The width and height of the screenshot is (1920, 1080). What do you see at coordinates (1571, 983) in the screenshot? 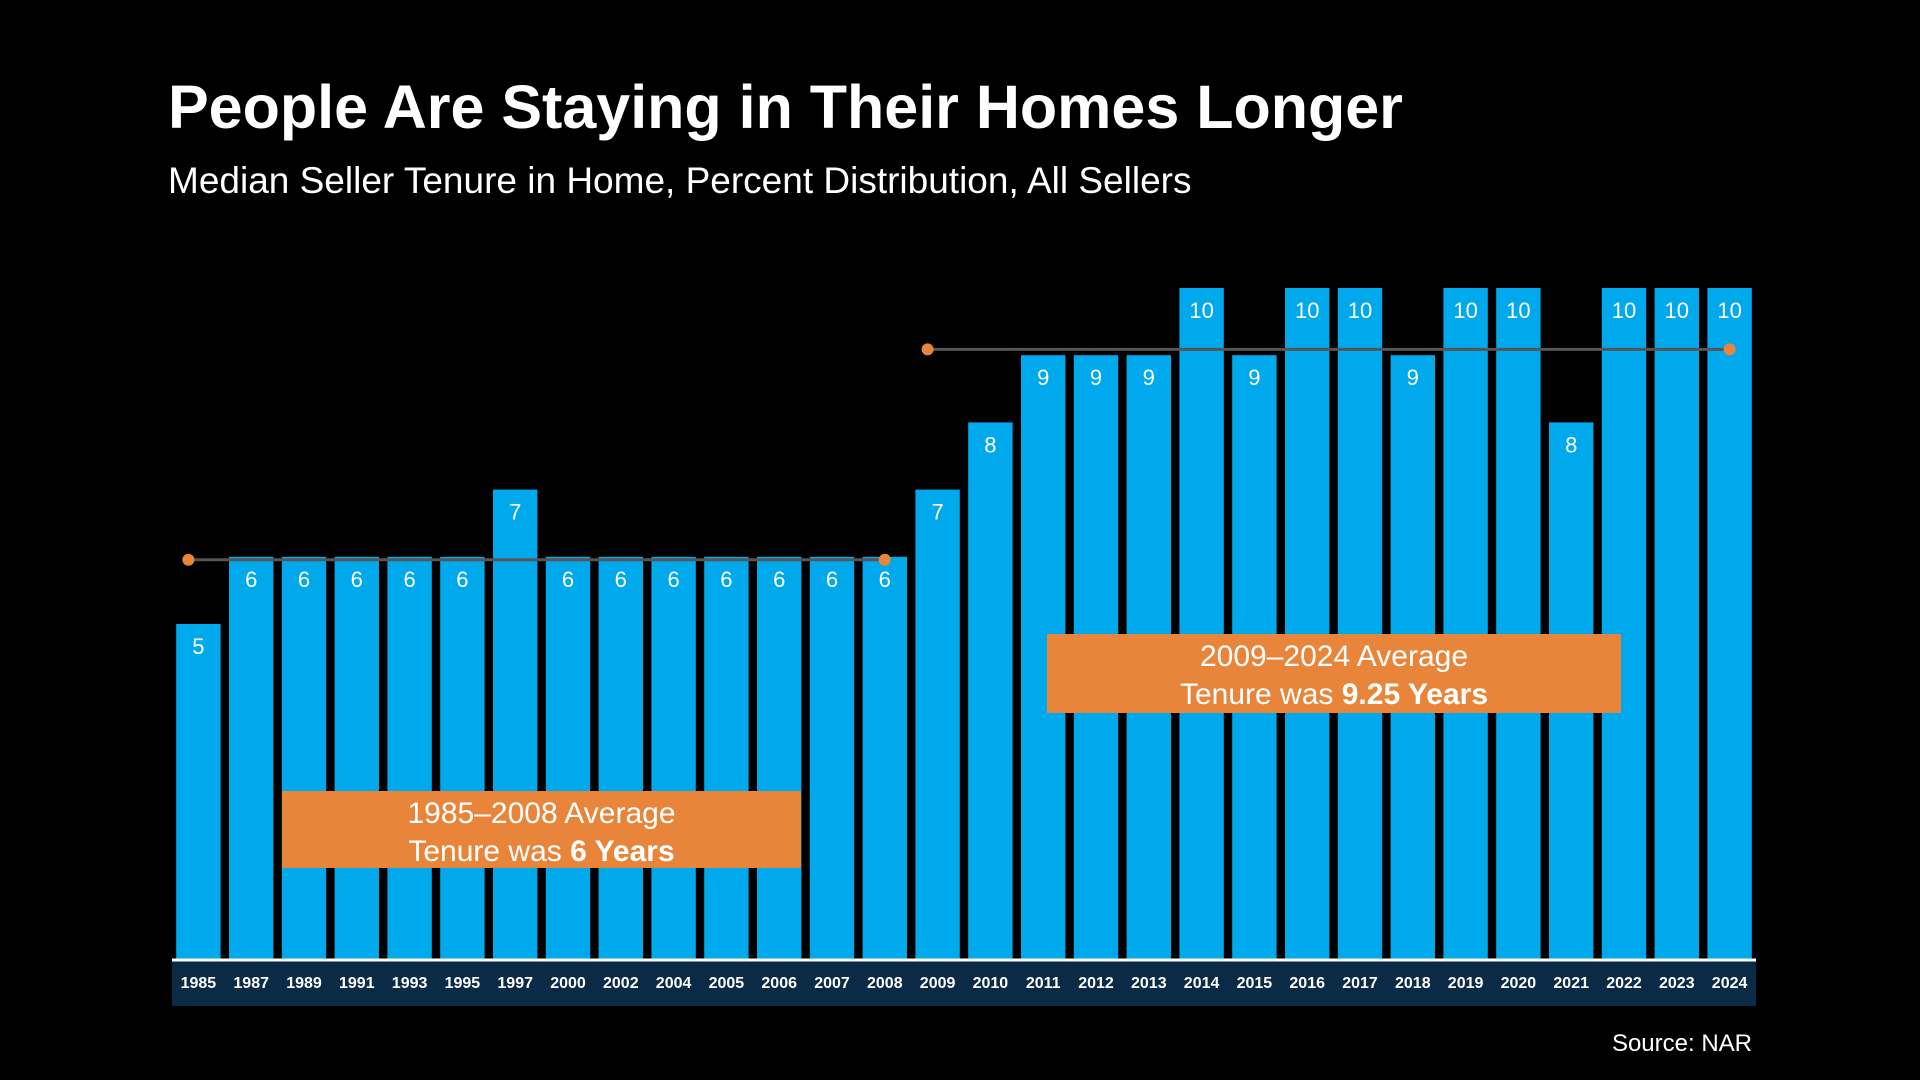
I see `tick-label-2021: 2021` at bounding box center [1571, 983].